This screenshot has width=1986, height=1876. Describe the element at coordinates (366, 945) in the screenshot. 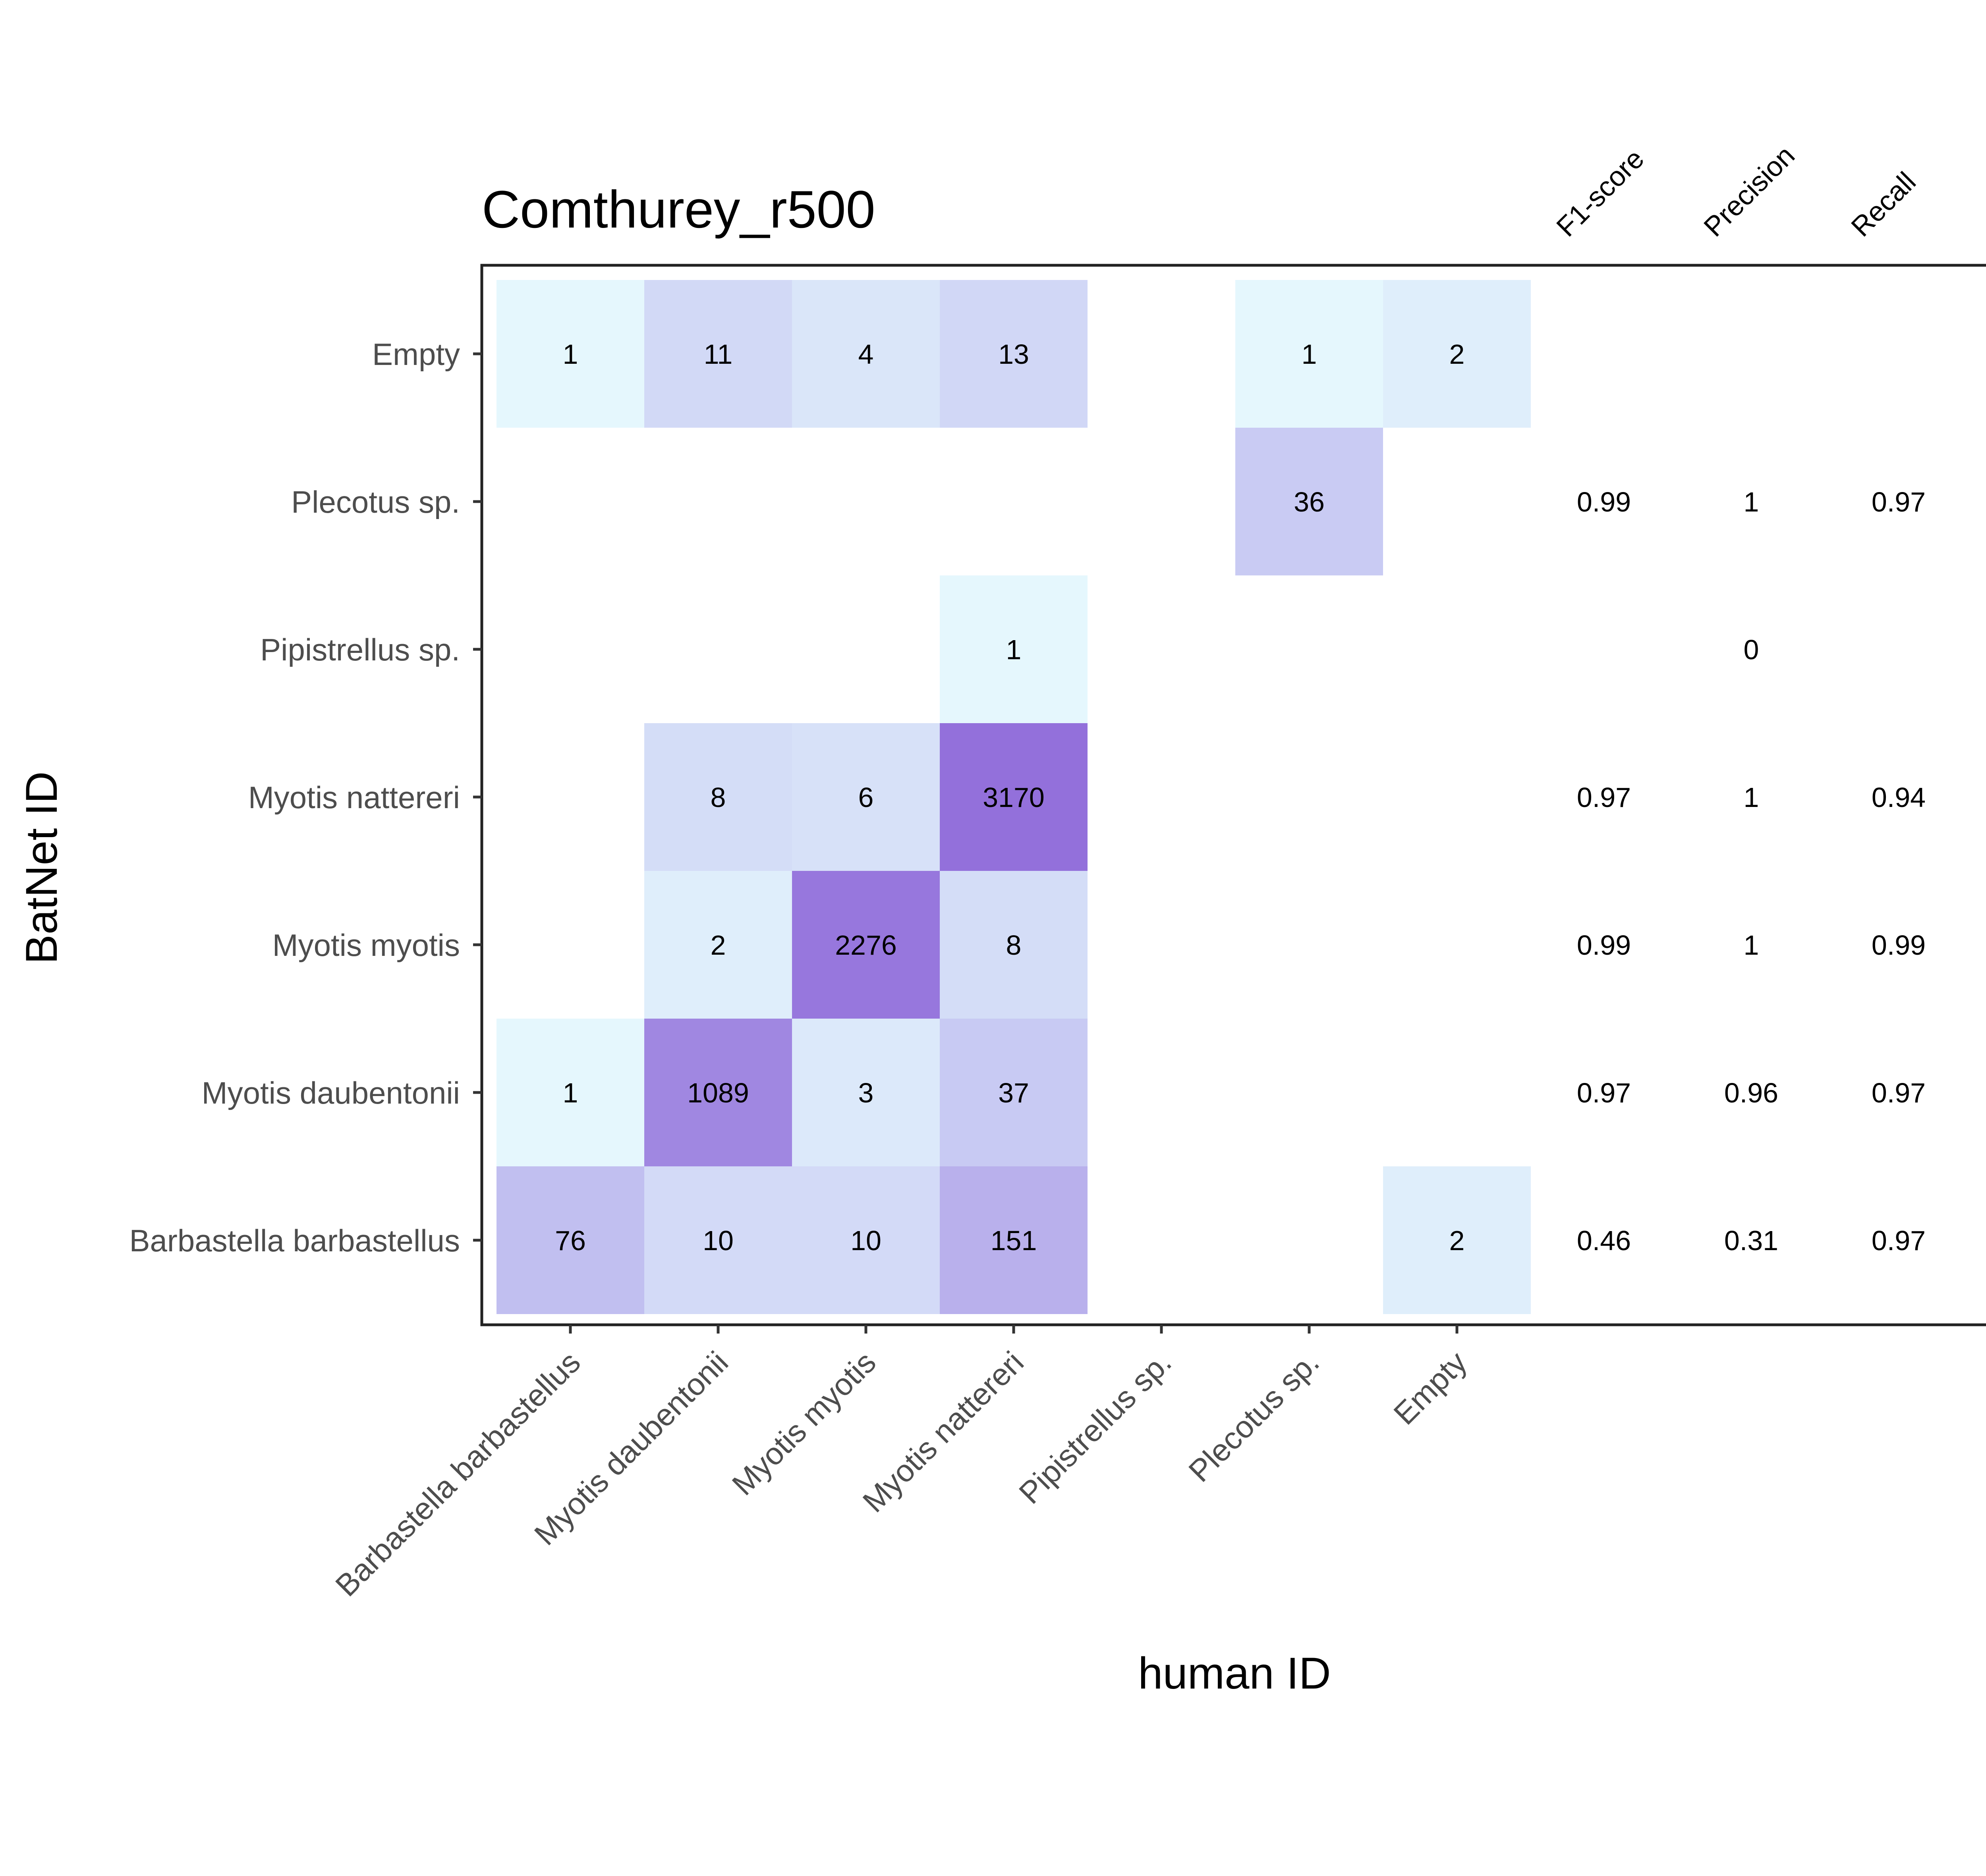

I see `y-tick-label: Myotis myotis` at that location.